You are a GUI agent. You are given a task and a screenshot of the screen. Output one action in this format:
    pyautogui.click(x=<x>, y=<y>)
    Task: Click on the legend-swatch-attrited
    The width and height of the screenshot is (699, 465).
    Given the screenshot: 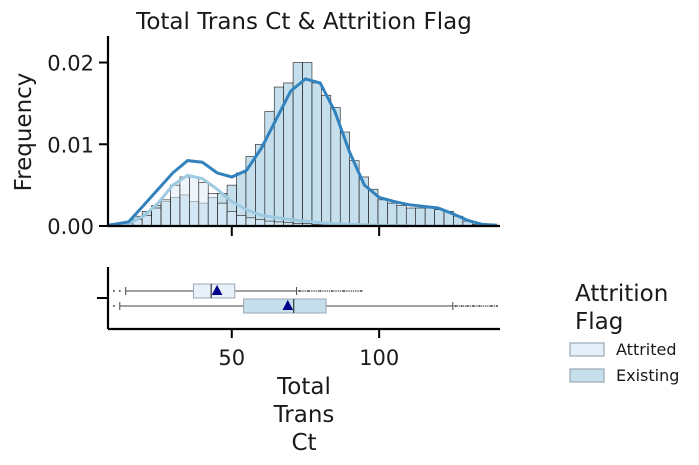 What is the action you would take?
    pyautogui.click(x=587, y=349)
    